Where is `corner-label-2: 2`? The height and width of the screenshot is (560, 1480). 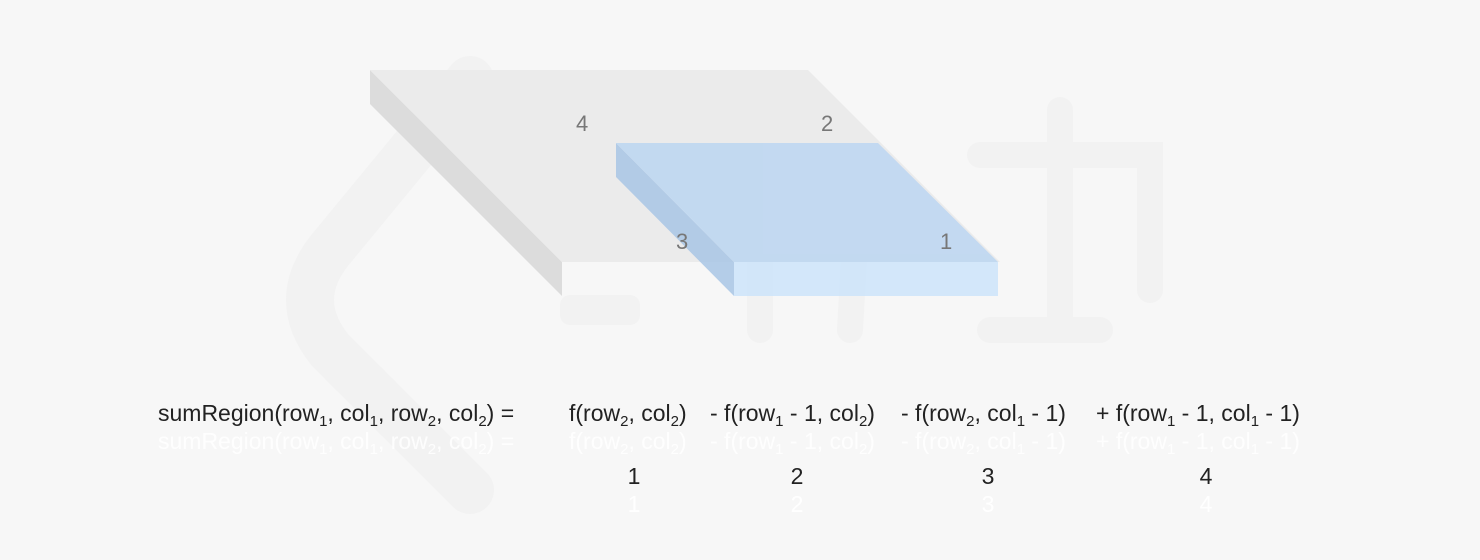 corner-label-2: 2 is located at coordinates (827, 123).